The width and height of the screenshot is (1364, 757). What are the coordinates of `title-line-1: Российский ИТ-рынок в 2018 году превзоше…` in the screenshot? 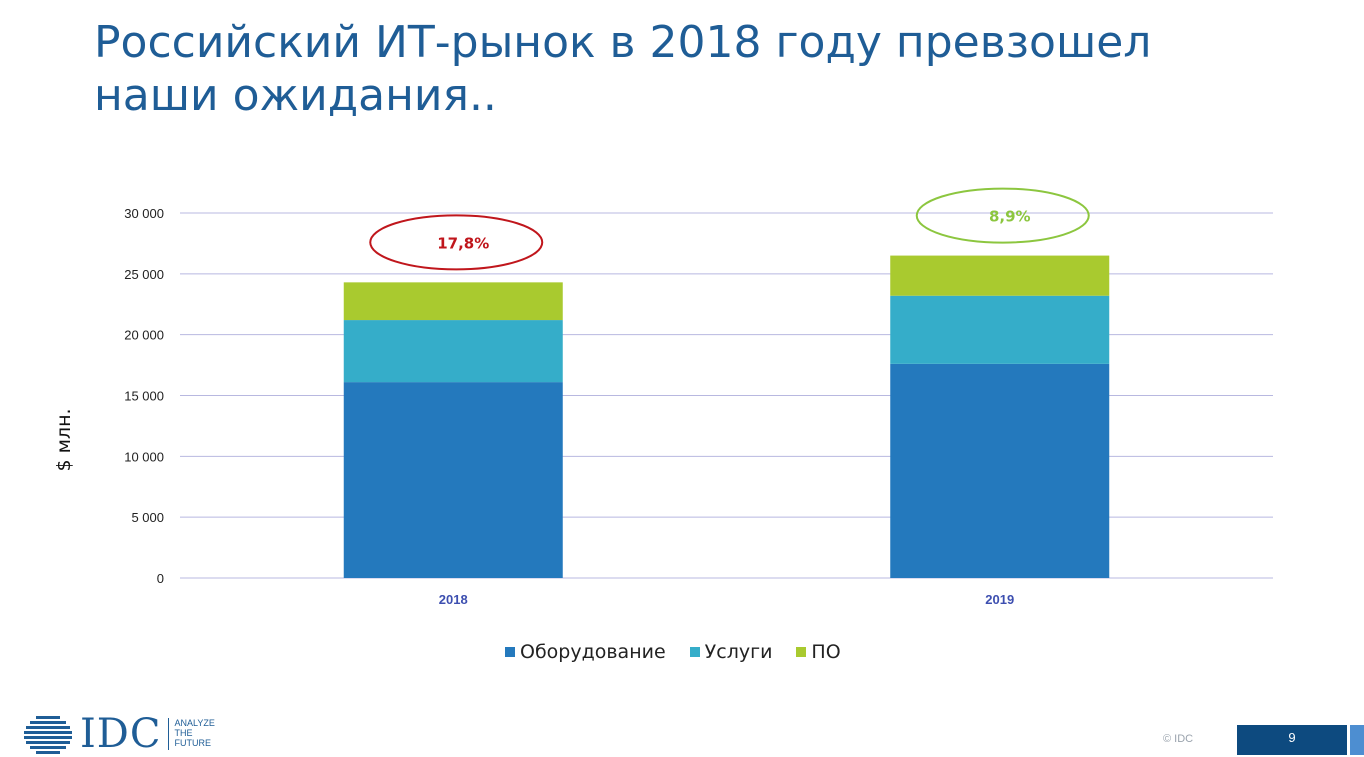 It's located at (623, 42).